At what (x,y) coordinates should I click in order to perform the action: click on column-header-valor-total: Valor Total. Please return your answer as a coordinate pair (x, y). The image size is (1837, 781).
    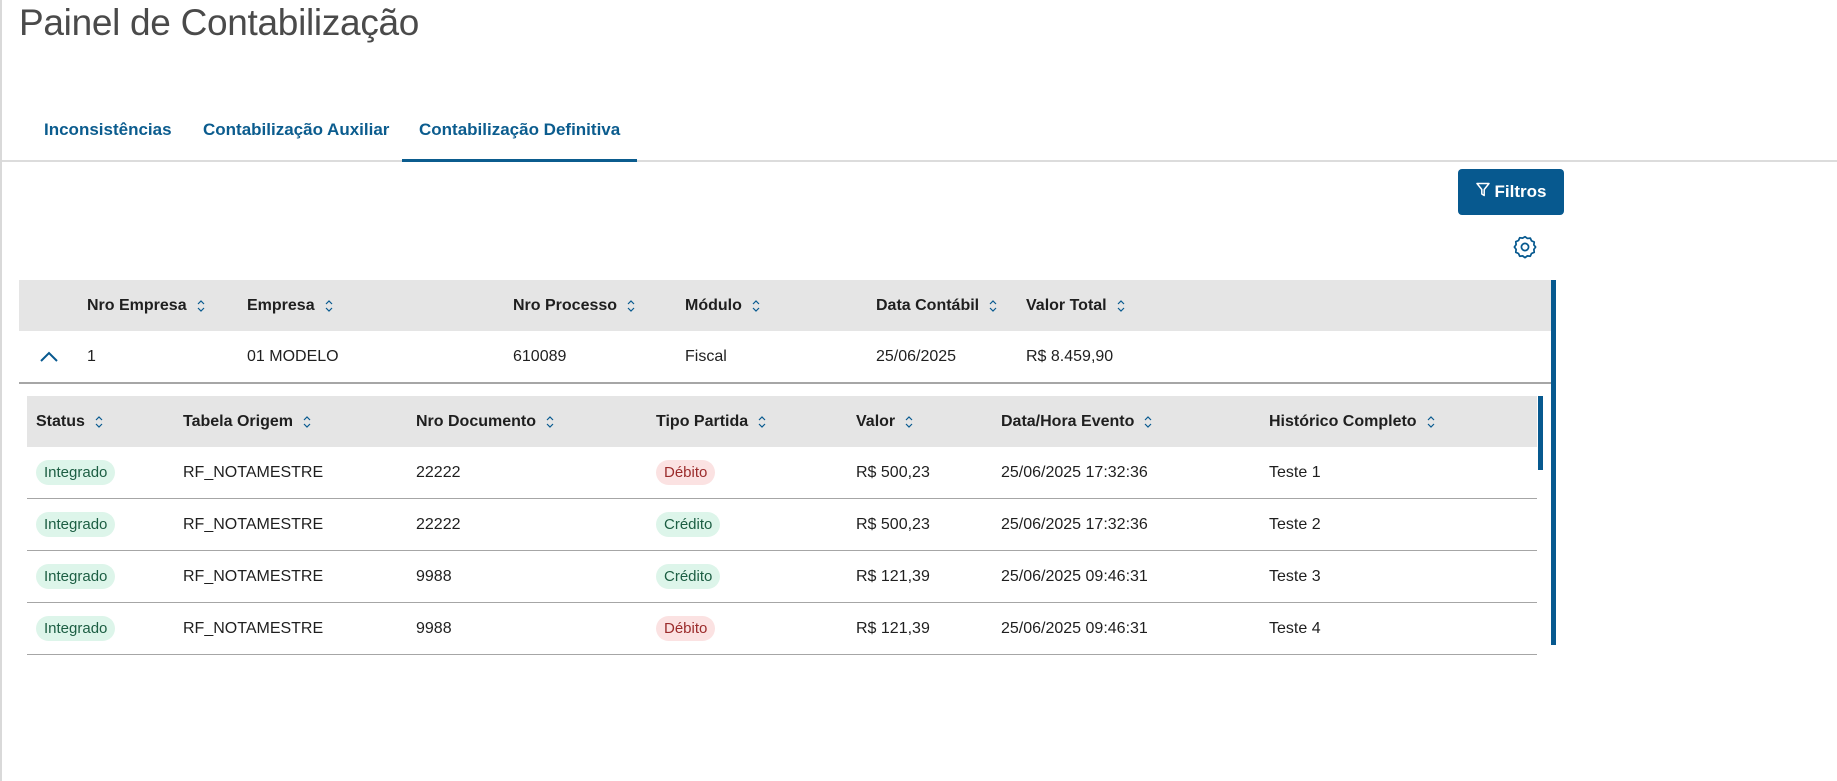
    Looking at the image, I should click on (1075, 305).